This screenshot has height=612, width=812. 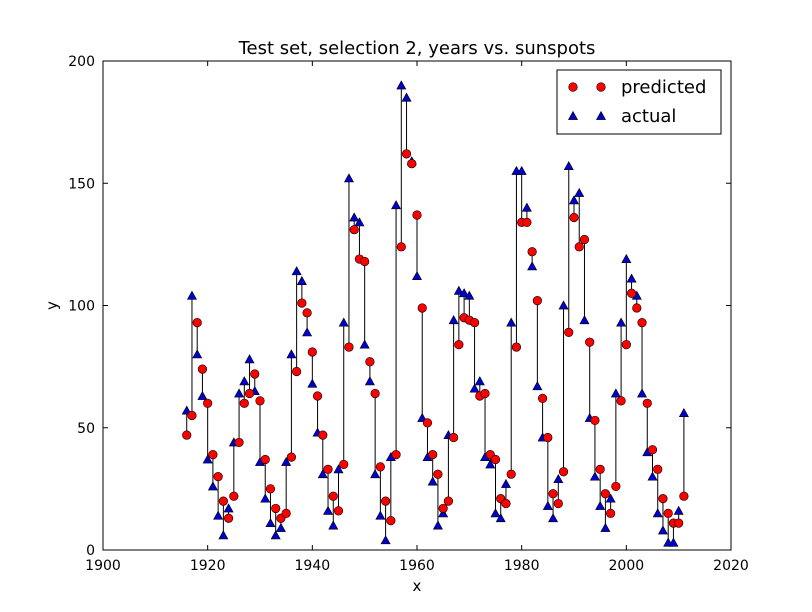 I want to click on x-tick-label: 1960, so click(x=417, y=566).